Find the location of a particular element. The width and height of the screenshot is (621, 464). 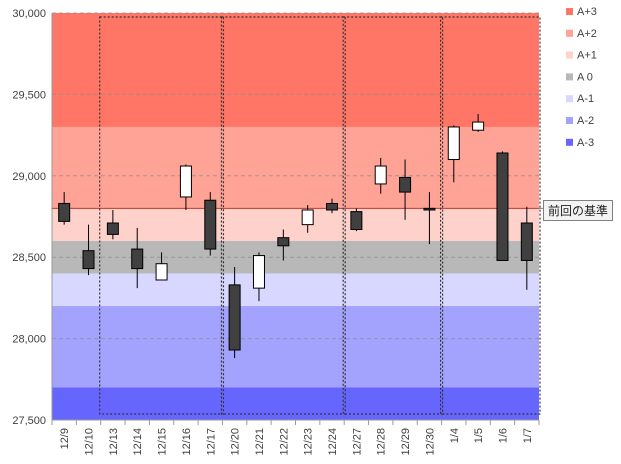

legend-label: A 0 is located at coordinates (585, 77).